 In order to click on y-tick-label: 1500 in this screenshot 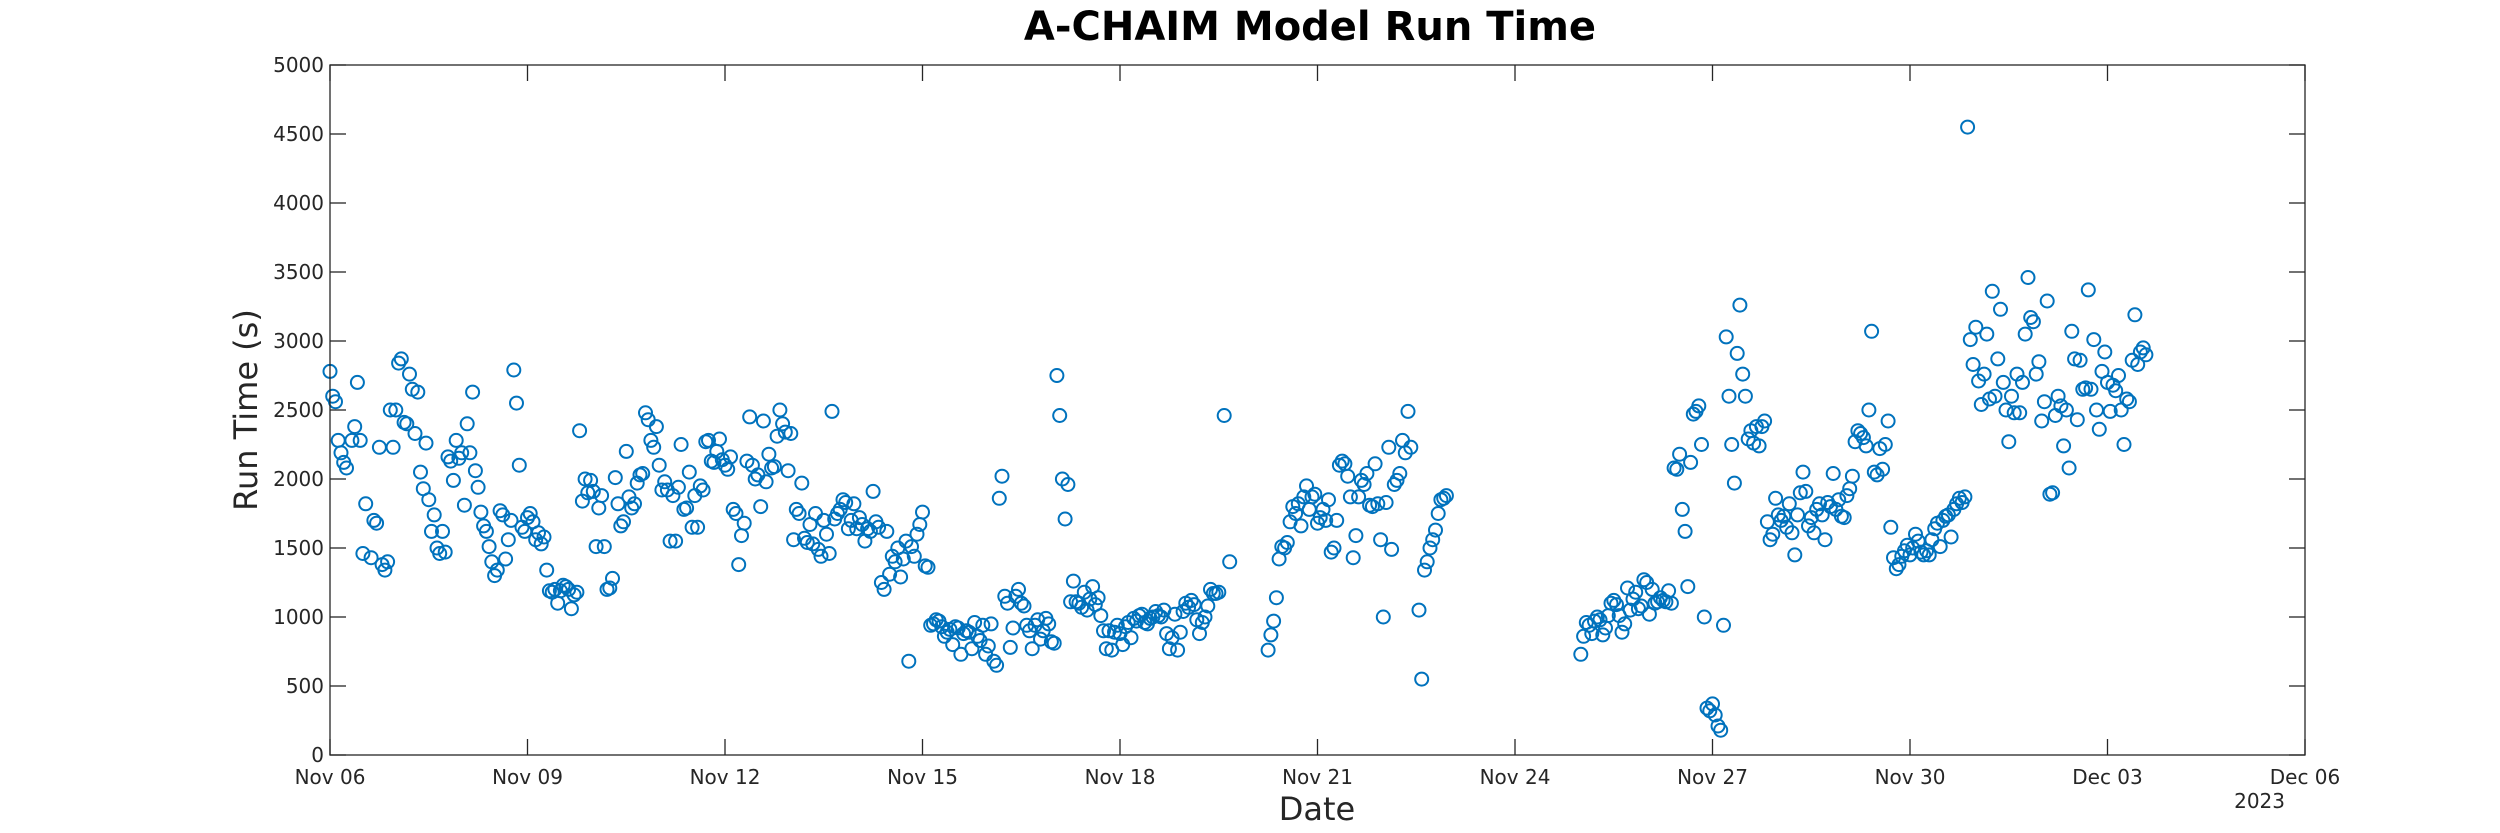, I will do `click(298, 548)`.